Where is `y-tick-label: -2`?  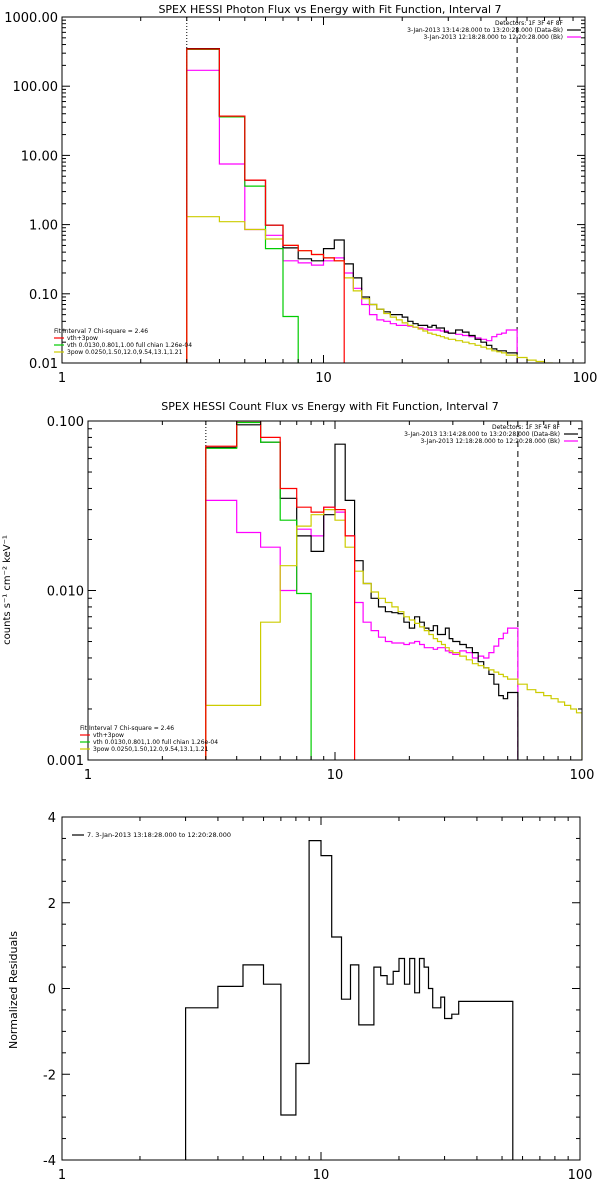 y-tick-label: -2 is located at coordinates (49, 1075).